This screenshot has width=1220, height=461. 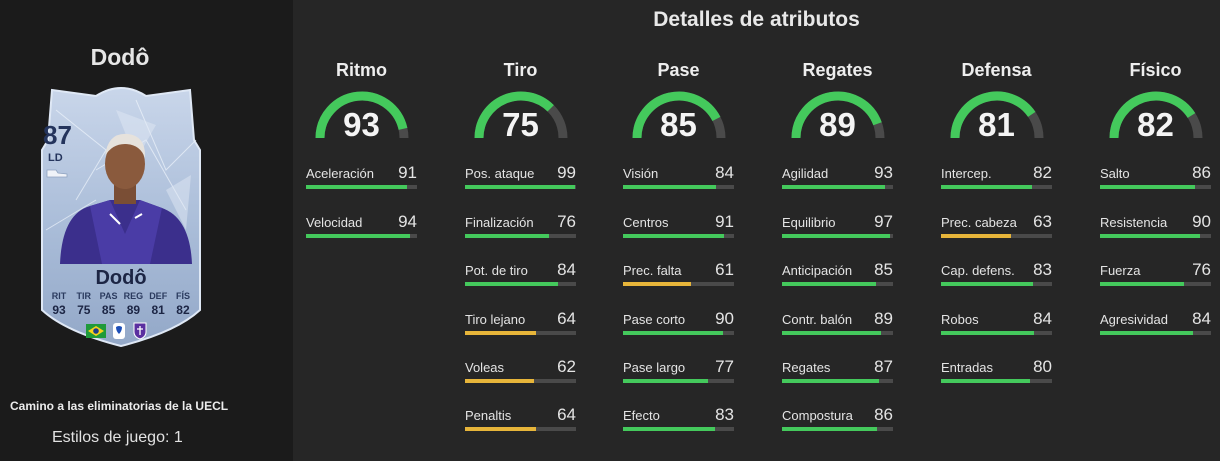 What do you see at coordinates (119, 331) in the screenshot?
I see `league-logo-icon` at bounding box center [119, 331].